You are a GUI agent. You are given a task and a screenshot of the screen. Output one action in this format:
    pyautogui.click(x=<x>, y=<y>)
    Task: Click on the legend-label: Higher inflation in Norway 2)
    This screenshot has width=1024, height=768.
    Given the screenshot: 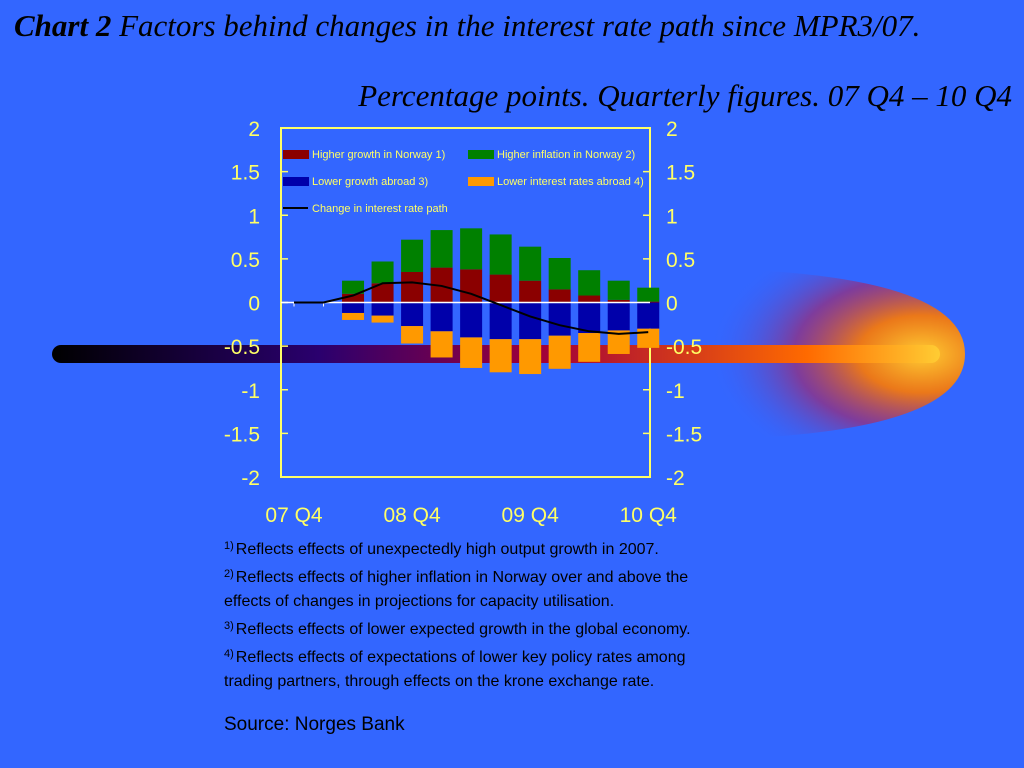 What is the action you would take?
    pyautogui.click(x=566, y=155)
    